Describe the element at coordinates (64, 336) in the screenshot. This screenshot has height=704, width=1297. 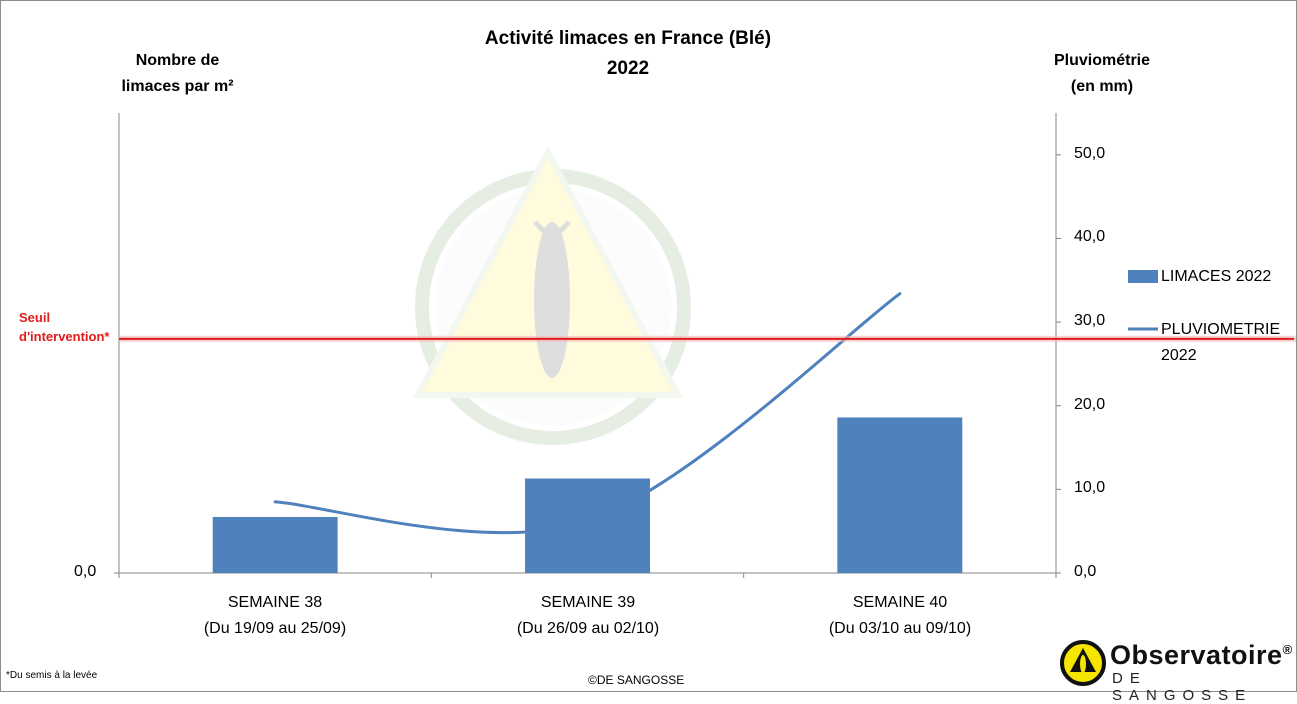
I see `threshold-label-line2: d'intervention*` at that location.